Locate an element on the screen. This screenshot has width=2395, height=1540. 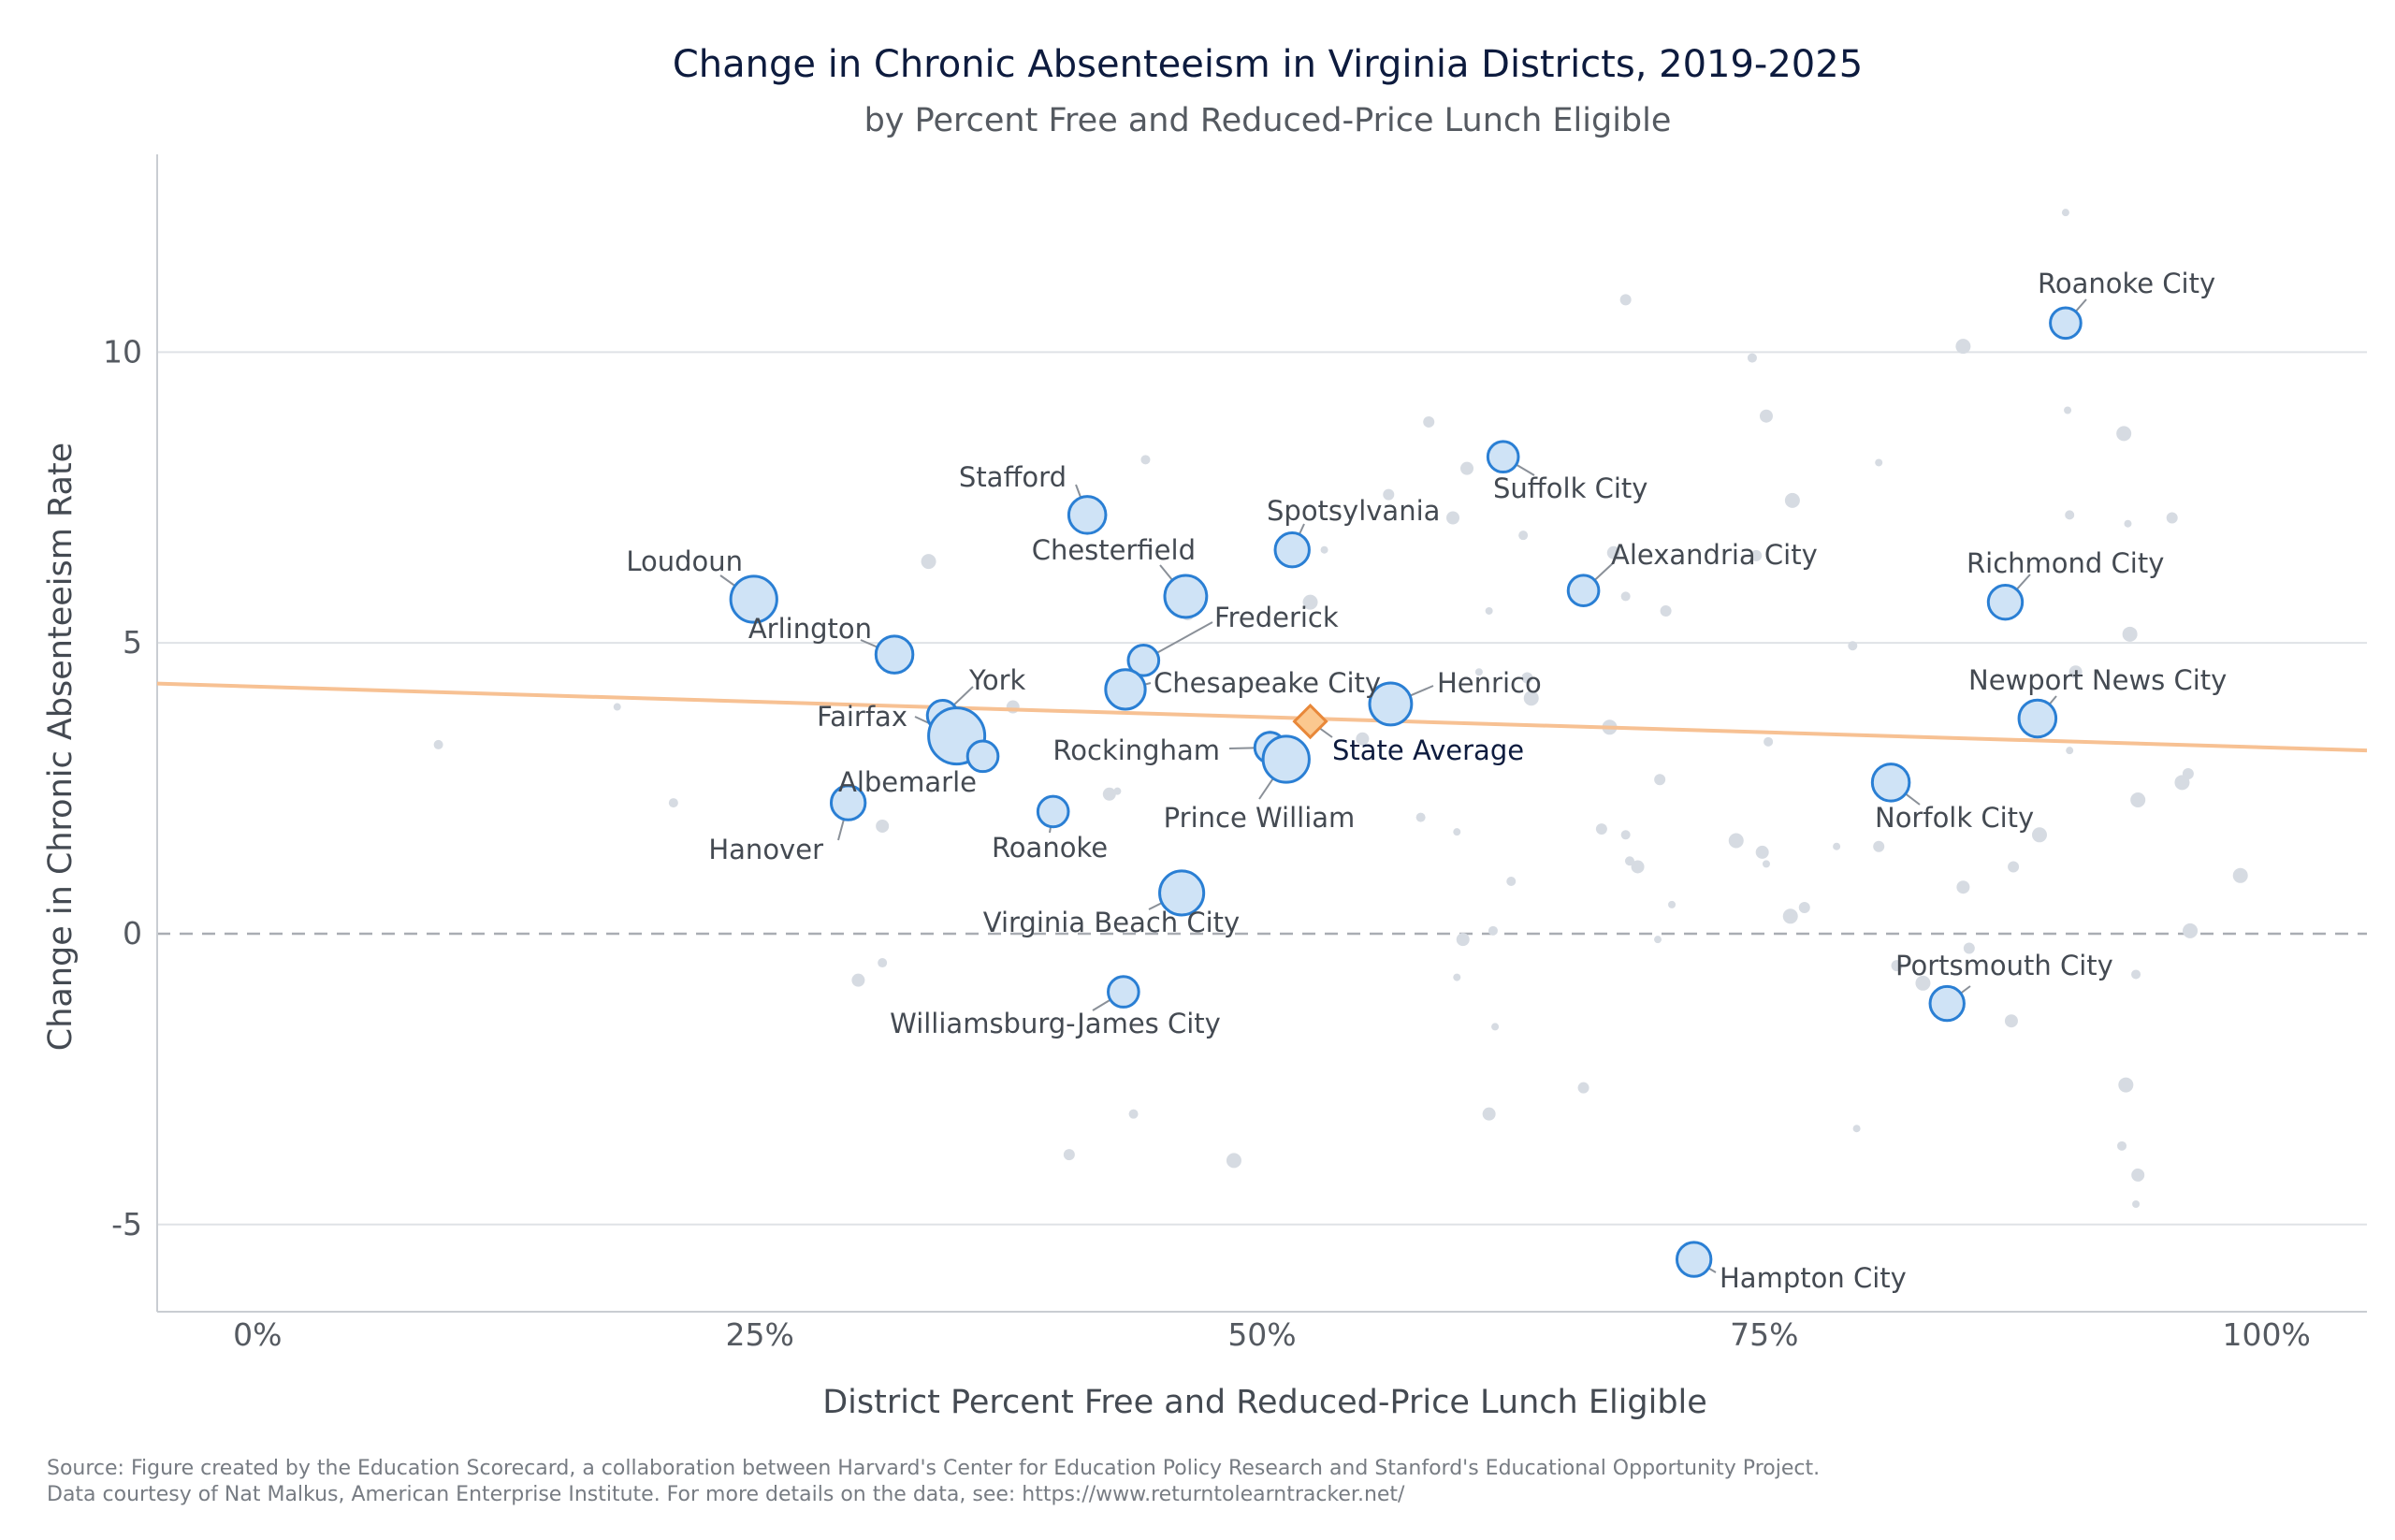
point-albemarle is located at coordinates (982, 757).